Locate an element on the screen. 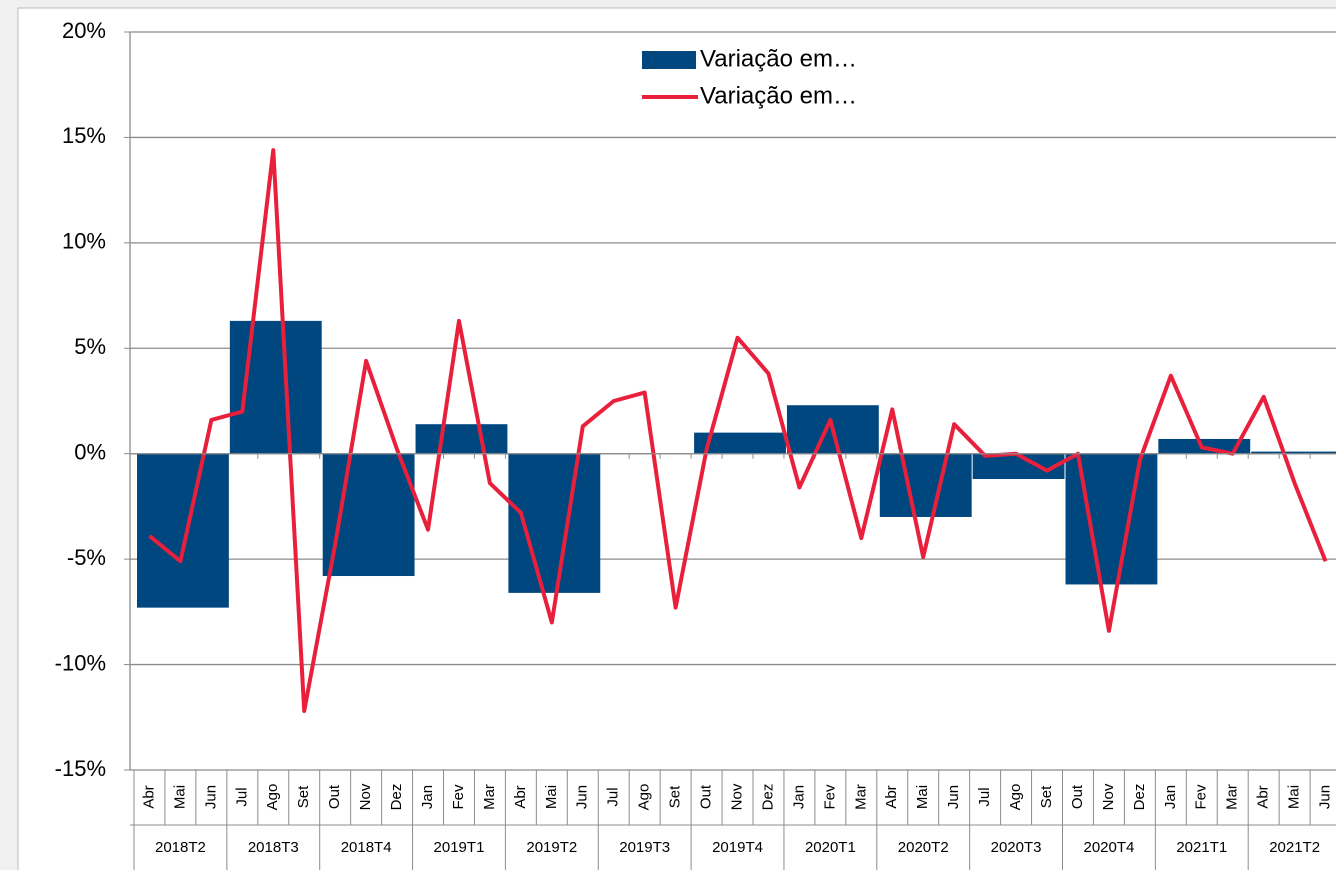 The image size is (1336, 870). x-group-label: 2018T3 is located at coordinates (273, 847).